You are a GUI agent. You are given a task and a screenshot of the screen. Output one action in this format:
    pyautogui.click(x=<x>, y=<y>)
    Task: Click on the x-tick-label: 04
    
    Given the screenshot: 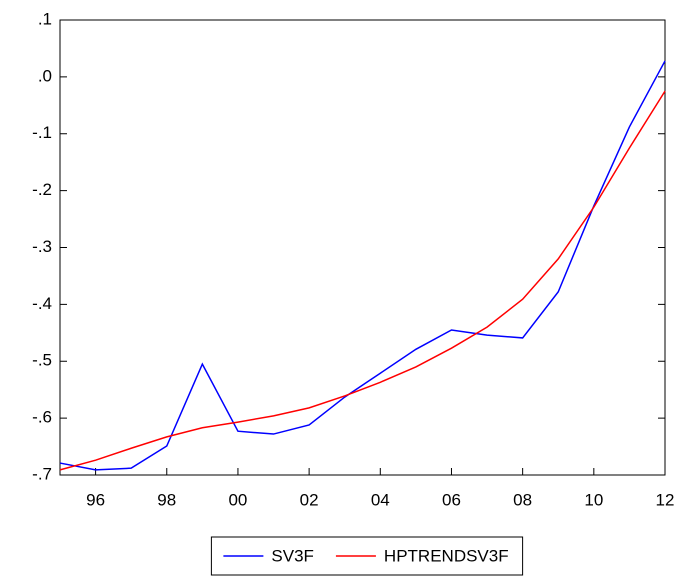 What is the action you would take?
    pyautogui.click(x=380, y=499)
    